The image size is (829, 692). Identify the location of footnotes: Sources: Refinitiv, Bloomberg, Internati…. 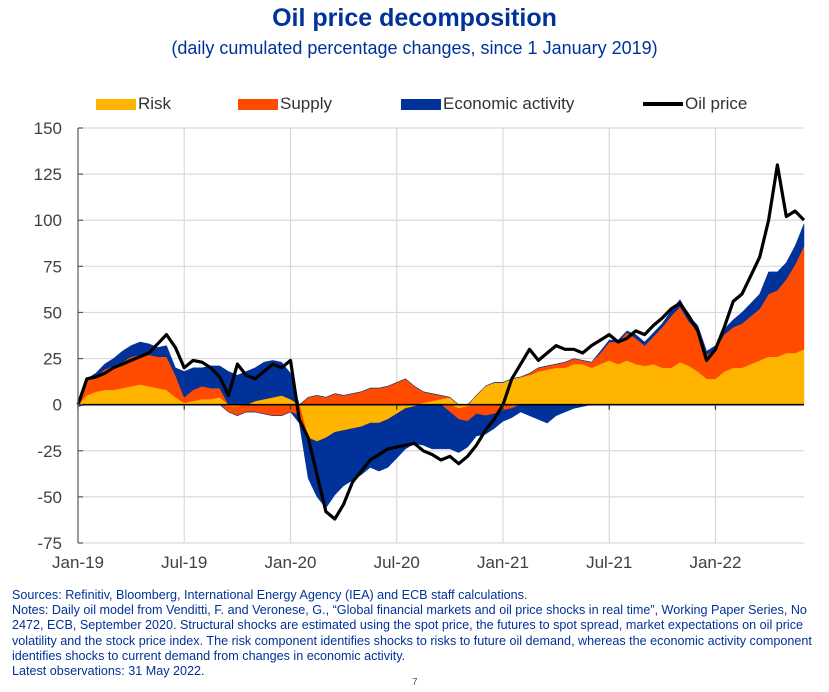
(419, 633).